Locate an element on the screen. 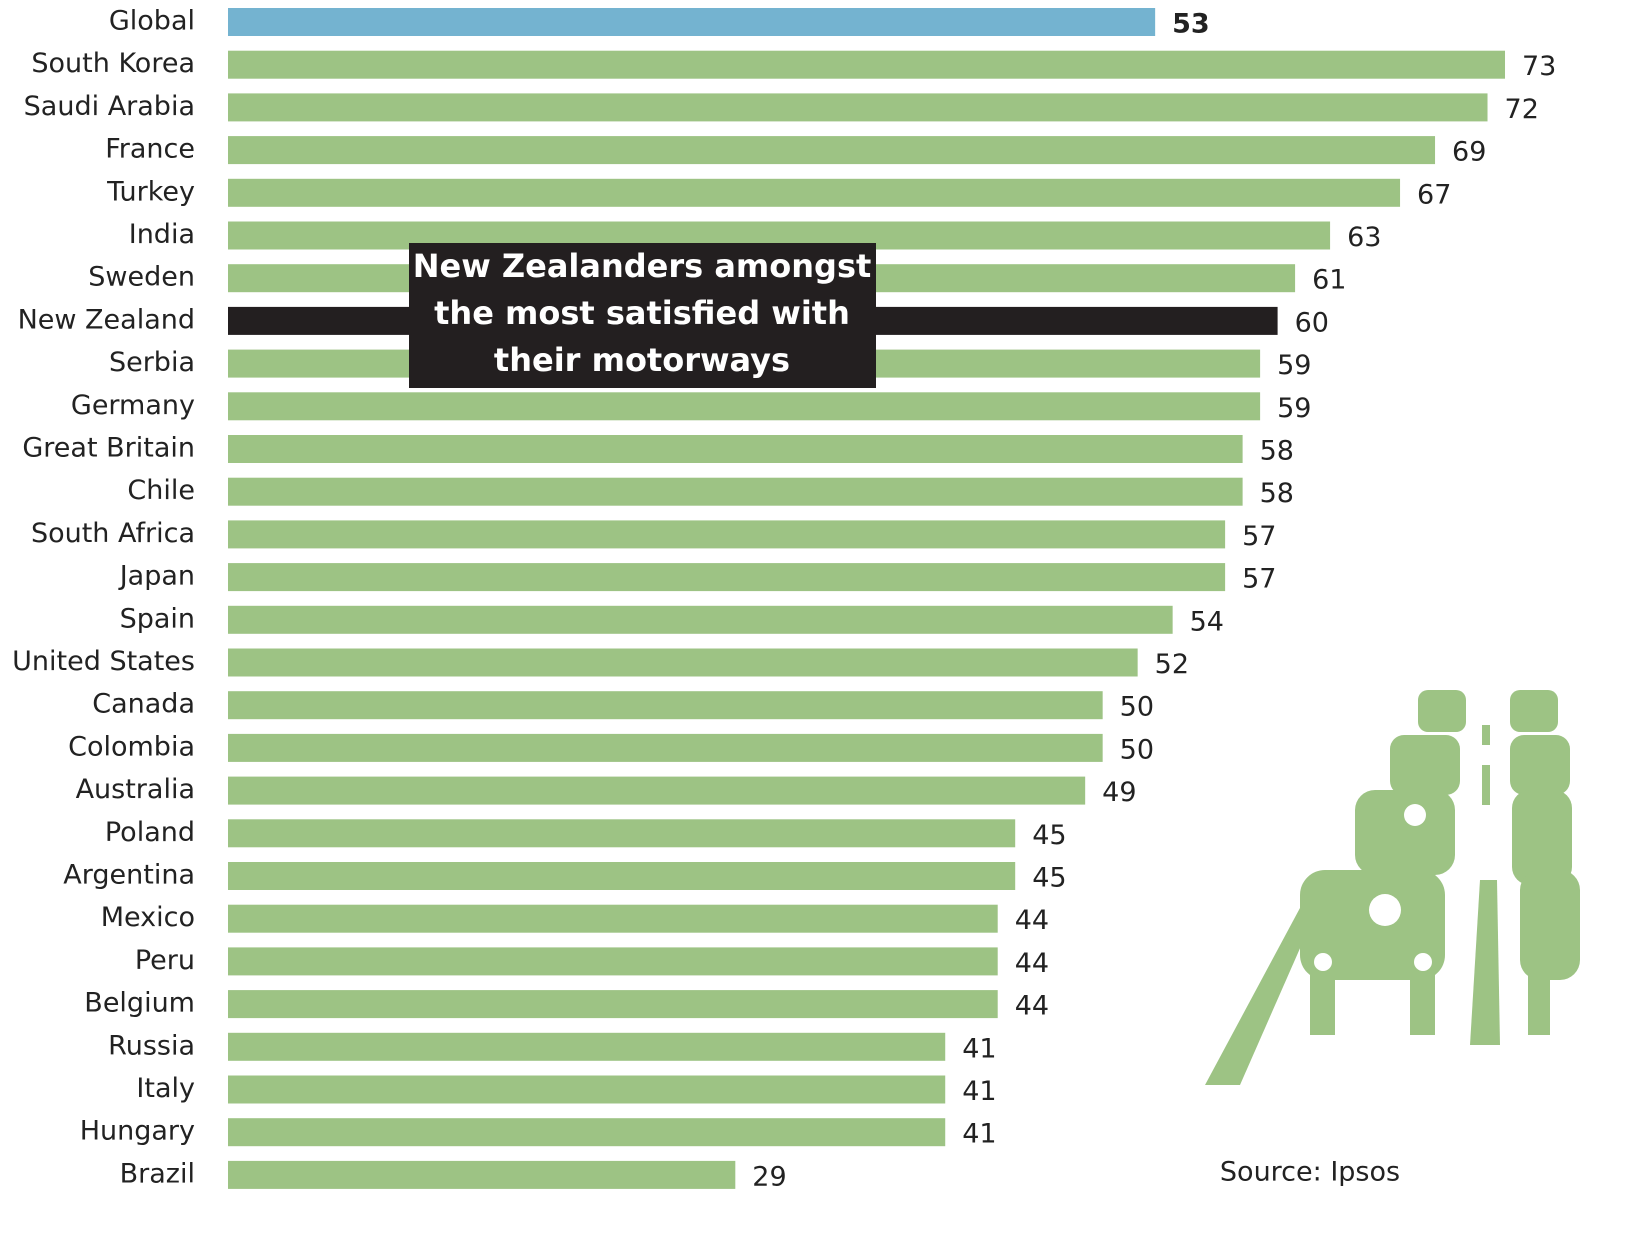  category-label: South Korea is located at coordinates (113, 63).